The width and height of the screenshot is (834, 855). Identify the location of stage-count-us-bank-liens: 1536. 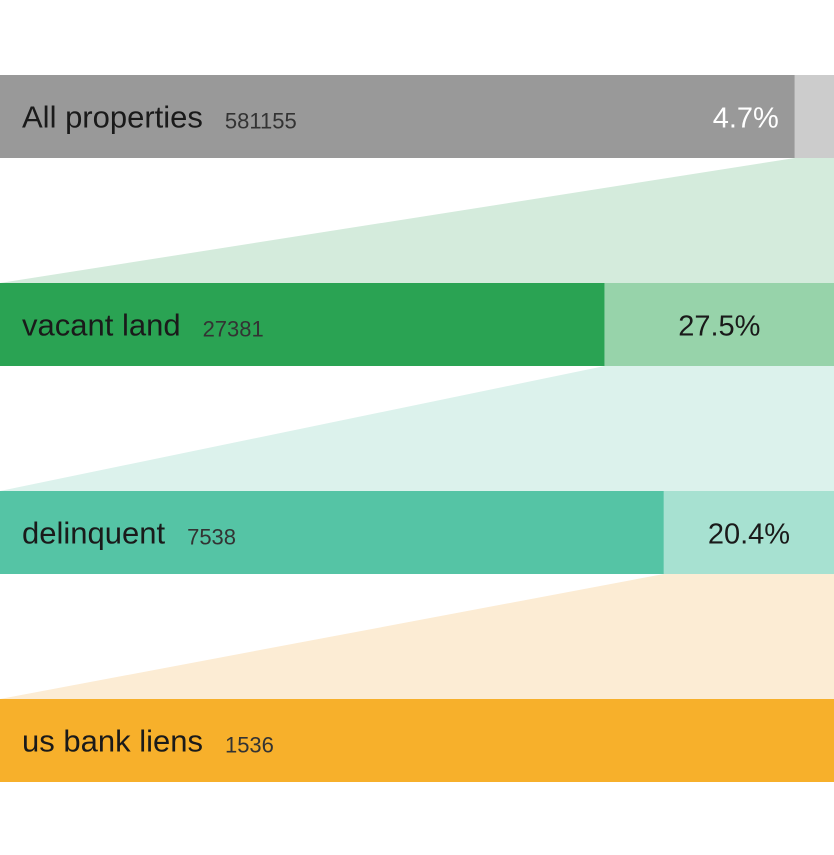
(249, 745).